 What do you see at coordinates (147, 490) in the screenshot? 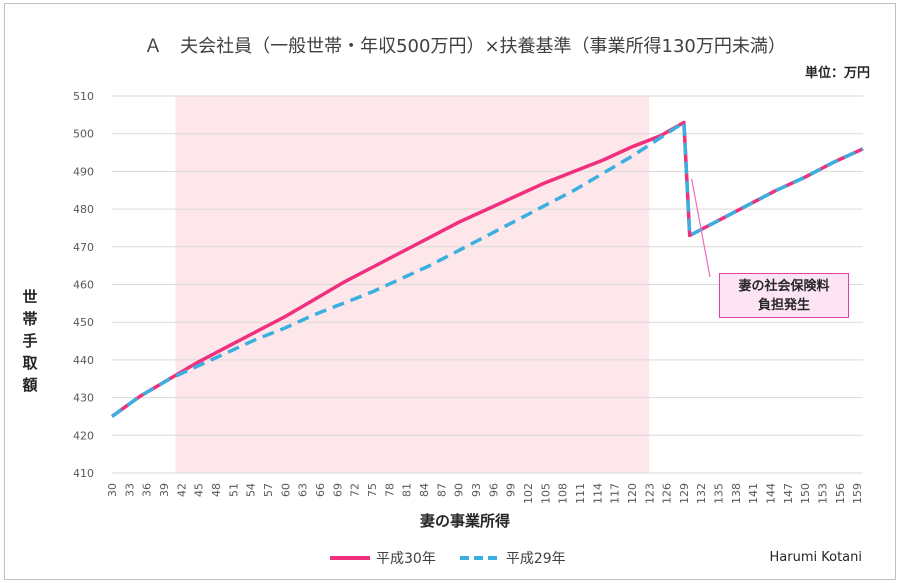
I see `x-tick-label: 36` at bounding box center [147, 490].